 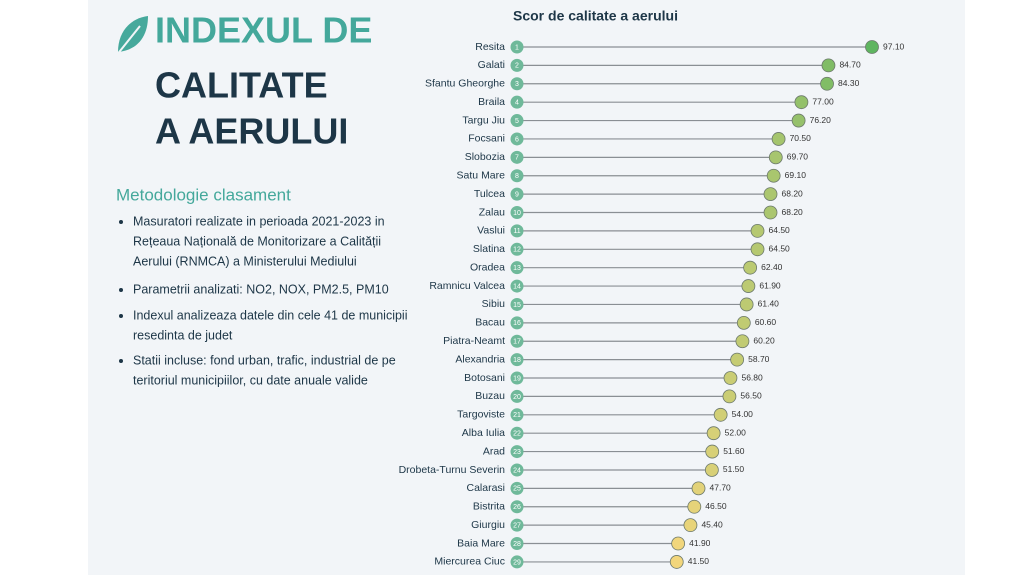 I want to click on title-line: A AERULUI, so click(x=251, y=131).